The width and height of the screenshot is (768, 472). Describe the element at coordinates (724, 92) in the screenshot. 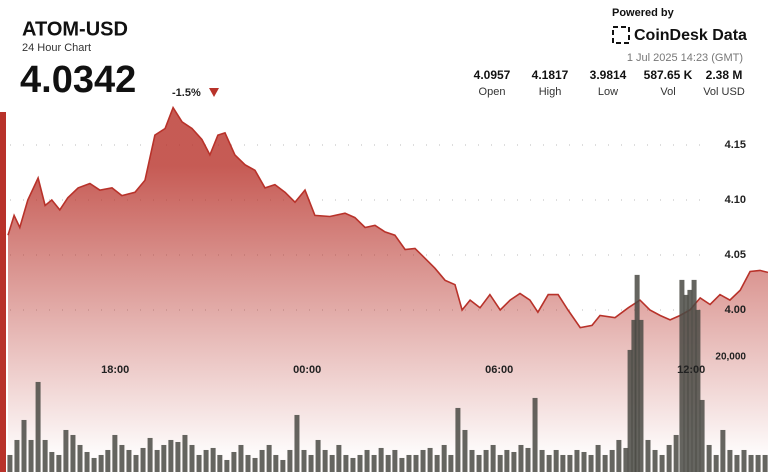

I see `stat-label: Vol USD` at that location.